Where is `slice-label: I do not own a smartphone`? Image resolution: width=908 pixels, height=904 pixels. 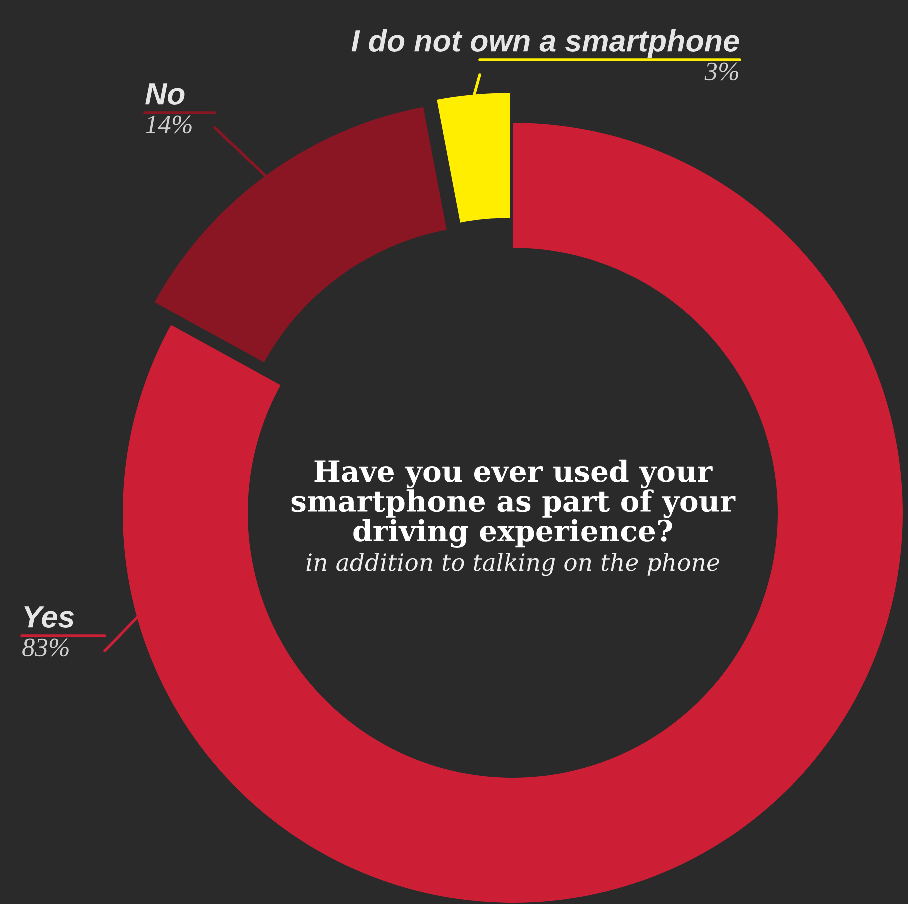
slice-label: I do not own a smartphone is located at coordinates (546, 44).